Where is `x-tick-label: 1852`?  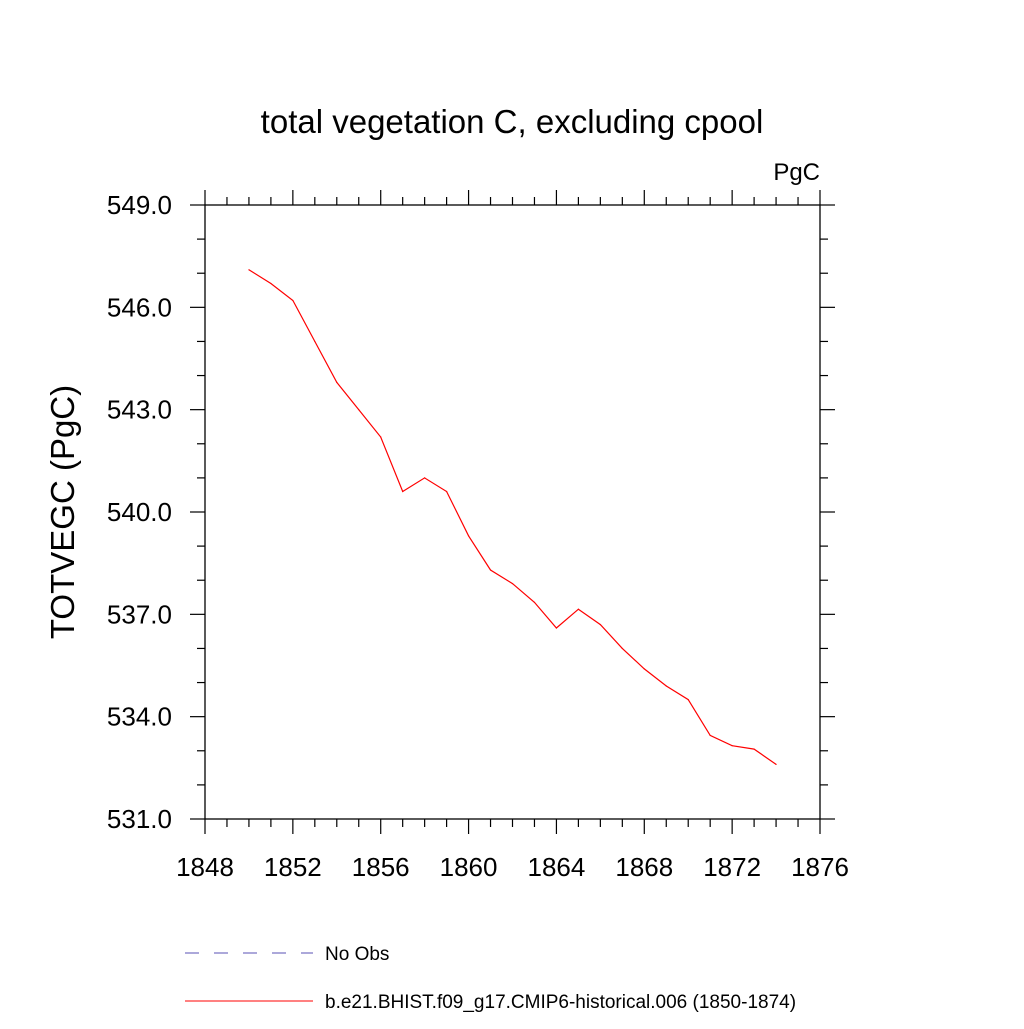
x-tick-label: 1852 is located at coordinates (293, 867).